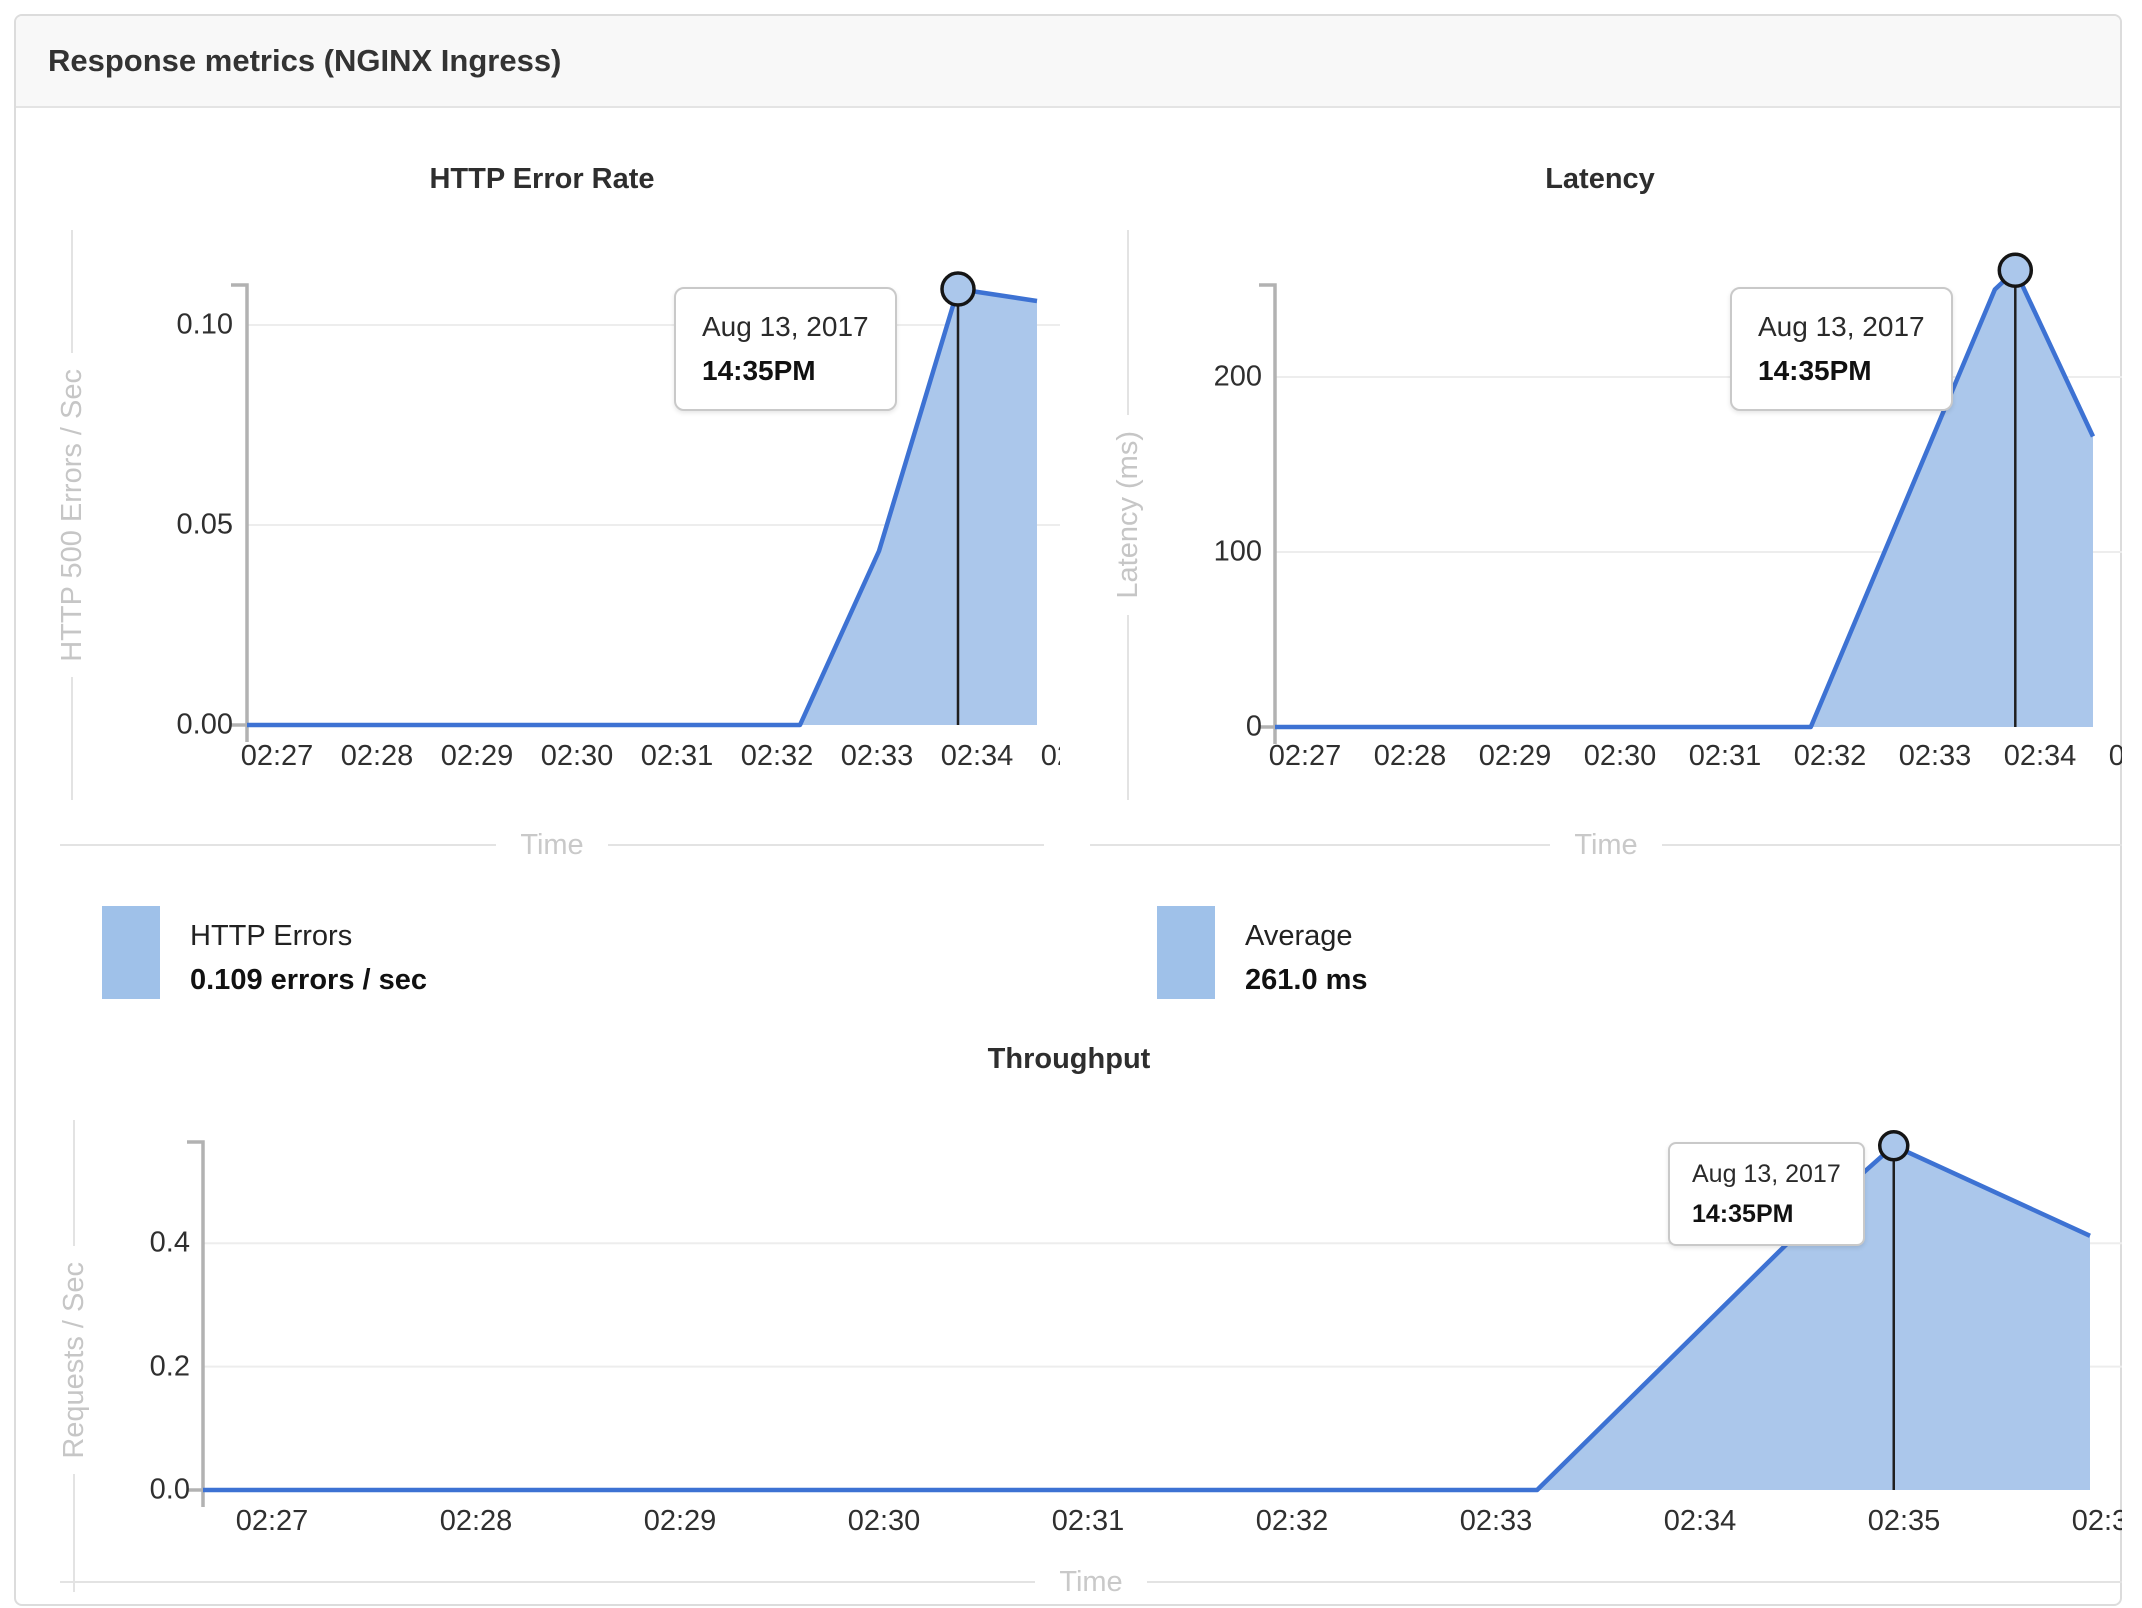 The image size is (2142, 1608). What do you see at coordinates (271, 936) in the screenshot?
I see `legend-label: HTTP Errors` at bounding box center [271, 936].